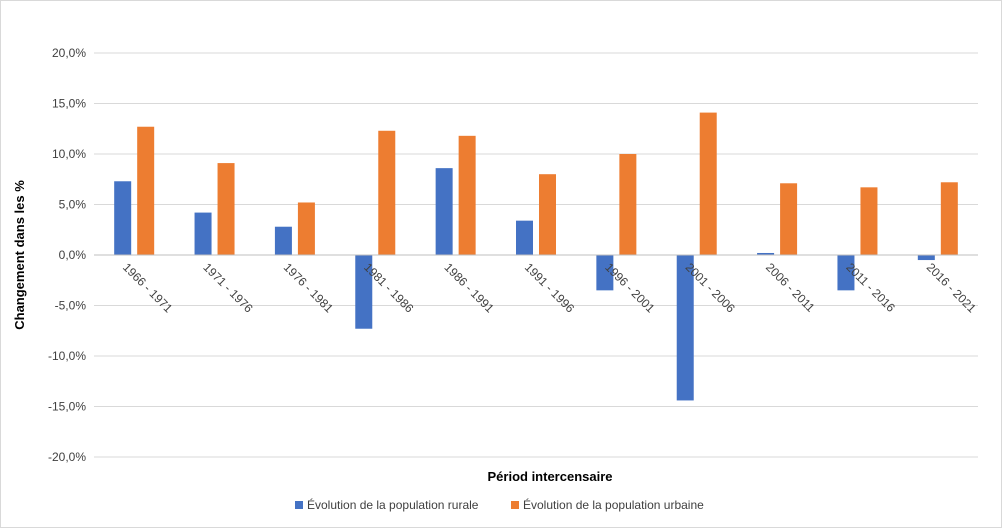 The height and width of the screenshot is (528, 1002). I want to click on y-tick-label: 5,0%, so click(73, 205).